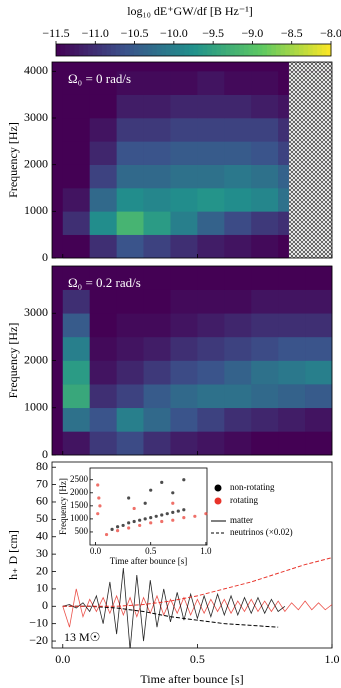 The height and width of the screenshot is (688, 341). Describe the element at coordinates (42, 553) in the screenshot. I see `y-tick-label: 30` at that location.